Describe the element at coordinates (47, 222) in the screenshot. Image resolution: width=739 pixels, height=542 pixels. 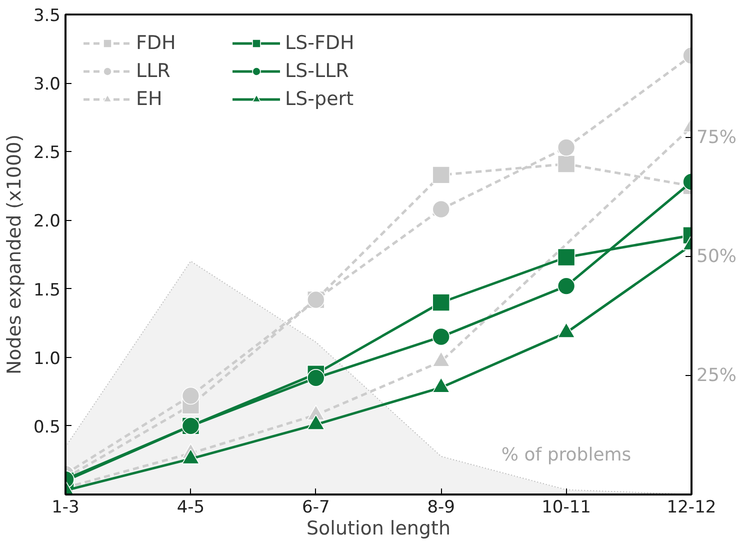
I see `y-tick-label: 2.0` at that location.